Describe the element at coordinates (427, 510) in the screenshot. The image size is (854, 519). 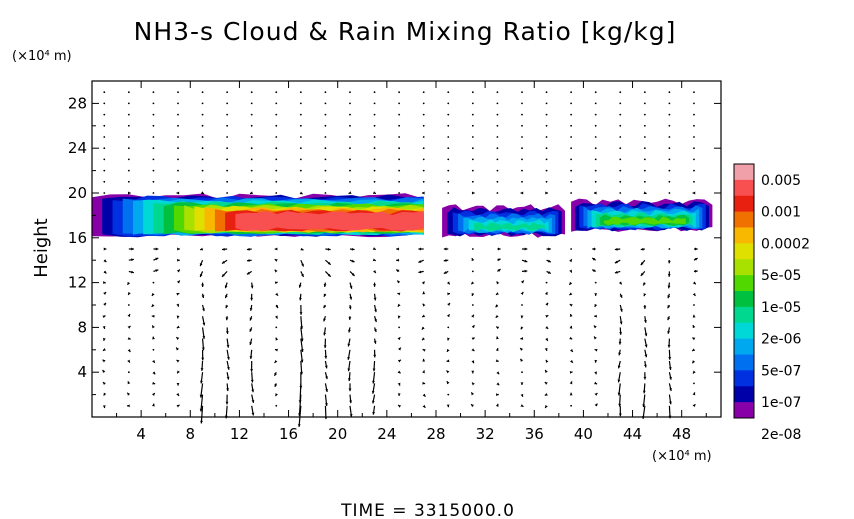
I see `time-footer: TIME = 3315000.0` at that location.